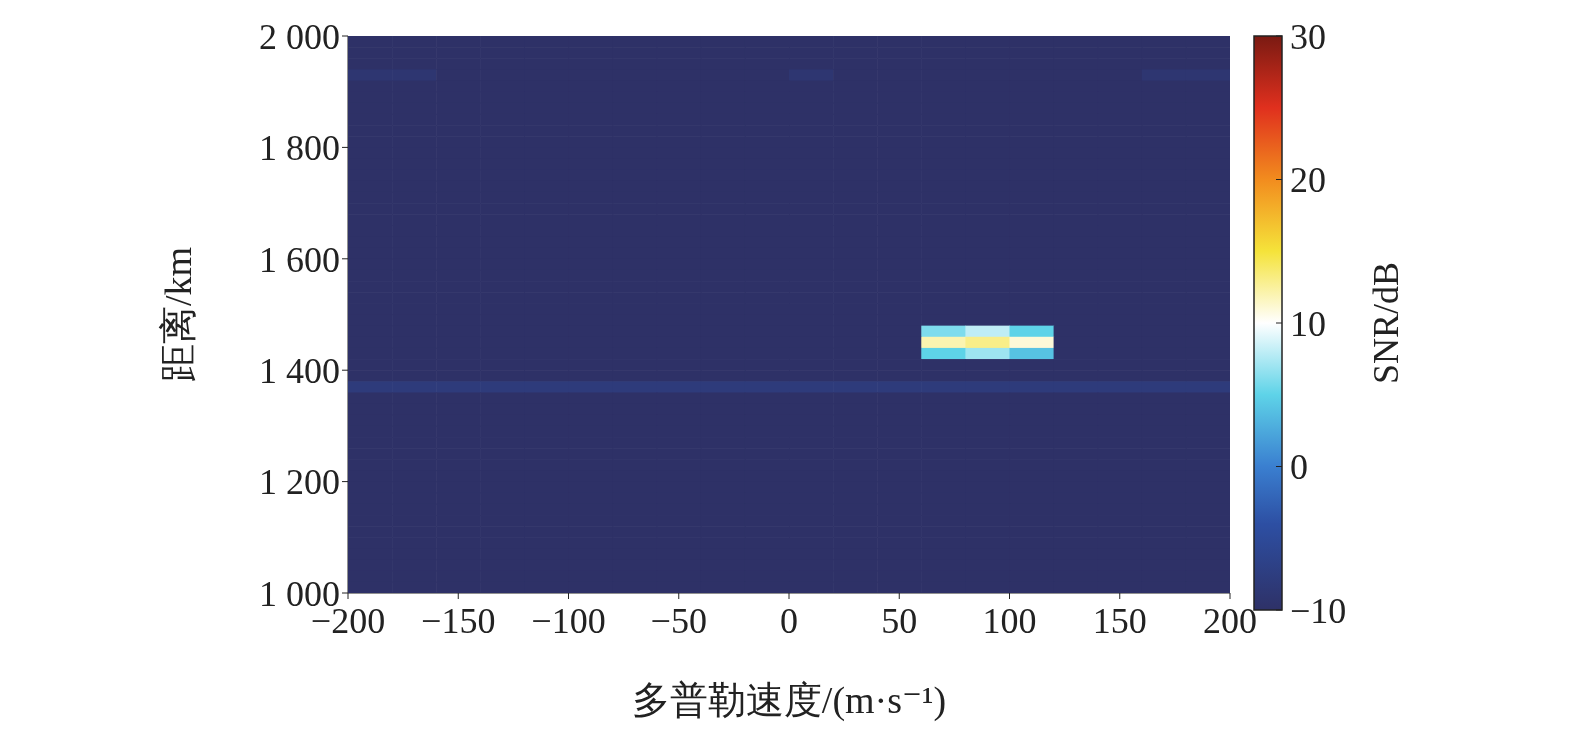 This screenshot has width=1575, height=732. What do you see at coordinates (1230, 621) in the screenshot?
I see `x-tick-label: 200` at bounding box center [1230, 621].